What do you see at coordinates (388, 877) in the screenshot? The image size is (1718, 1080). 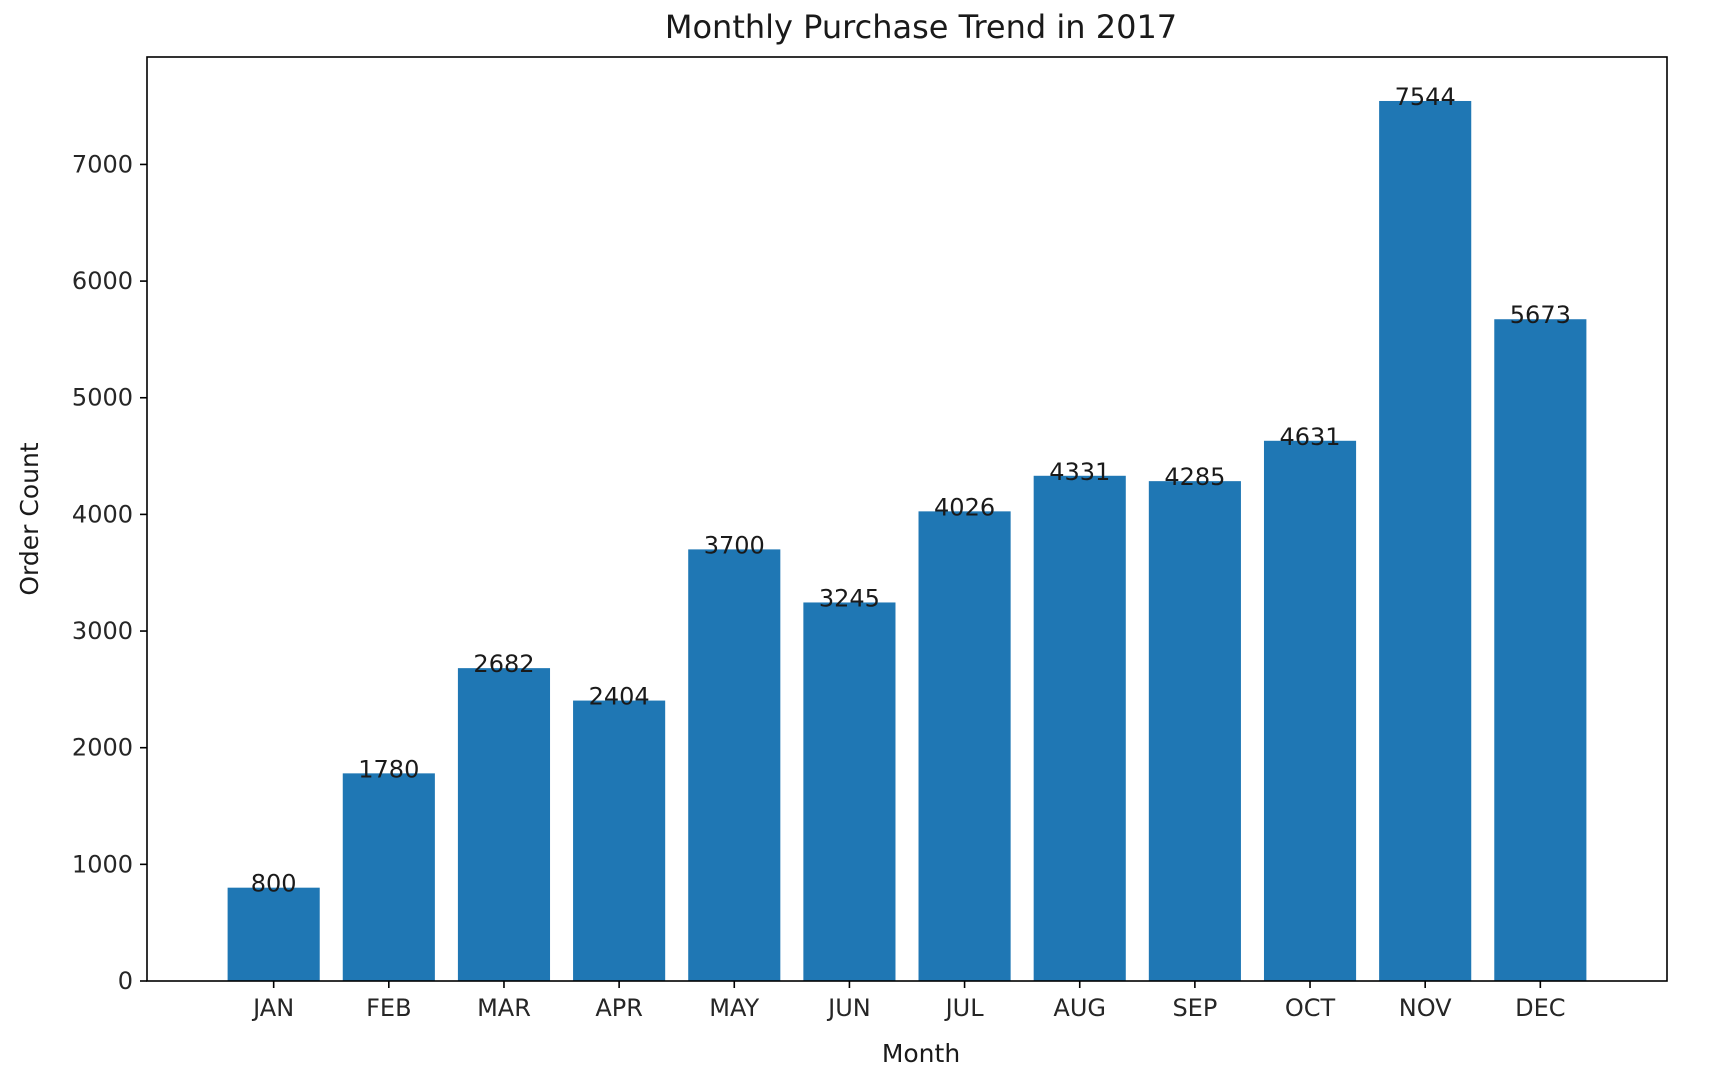 I see `bar-feb` at bounding box center [388, 877].